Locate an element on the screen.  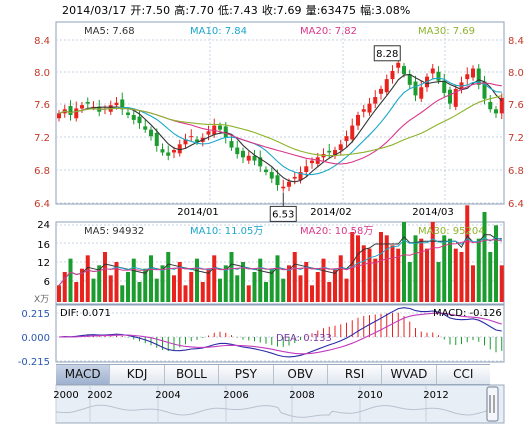
macd-dif-line is located at coordinates (280, 332).